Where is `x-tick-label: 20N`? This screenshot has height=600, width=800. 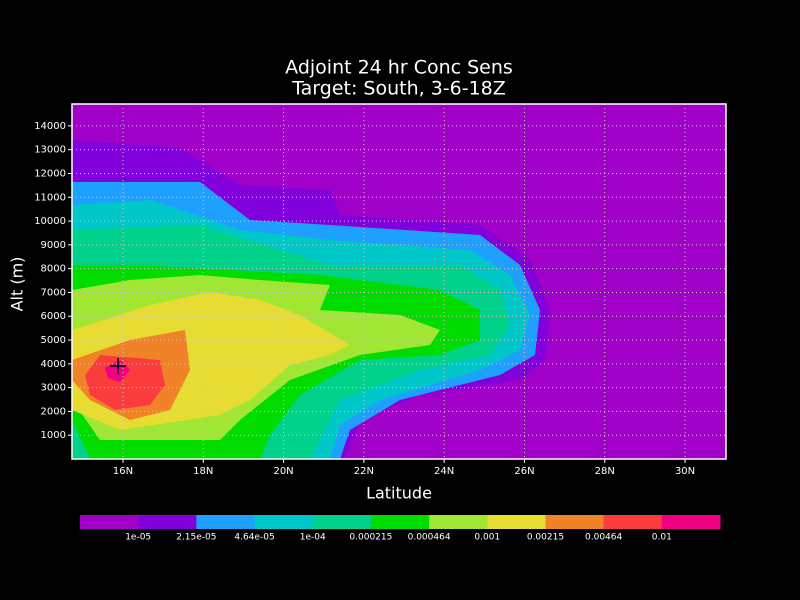
x-tick-label: 20N is located at coordinates (283, 471).